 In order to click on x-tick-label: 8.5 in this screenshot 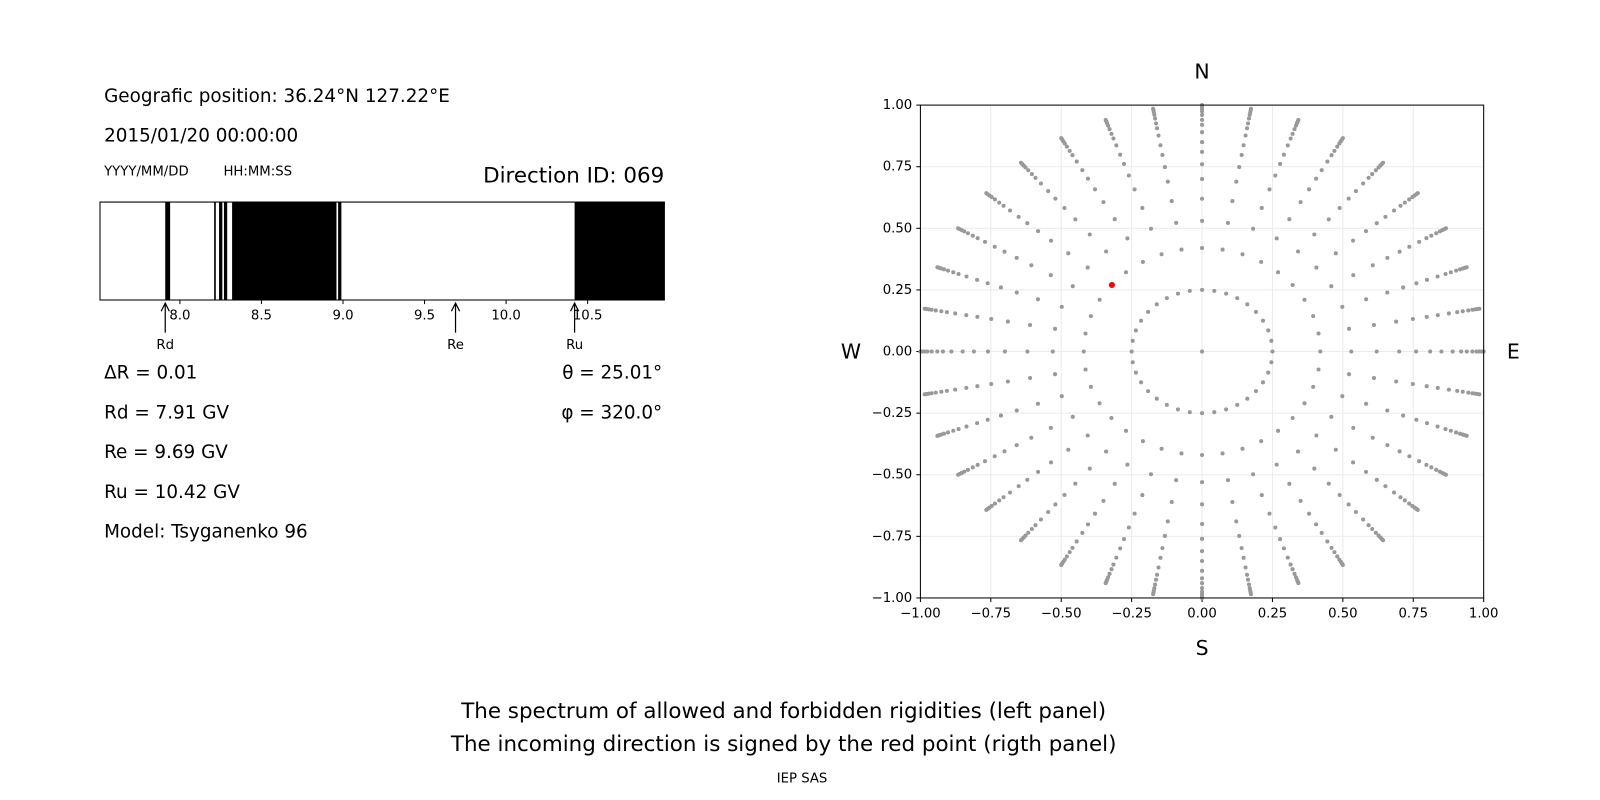, I will do `click(261, 315)`.